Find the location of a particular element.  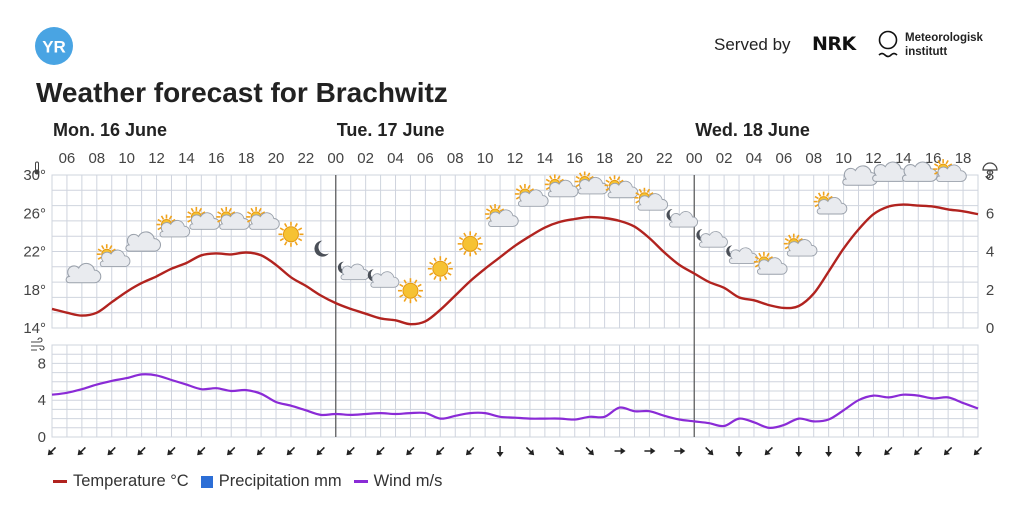

precipitation-tick-label: 6 is located at coordinates (990, 213).